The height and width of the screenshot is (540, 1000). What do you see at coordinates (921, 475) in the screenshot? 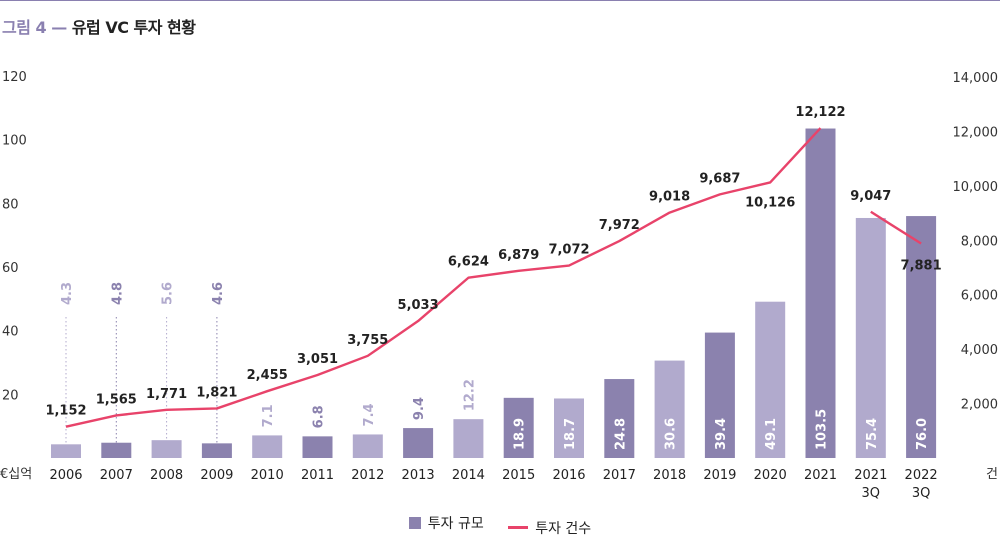
I see `category-label: 2022` at bounding box center [921, 475].